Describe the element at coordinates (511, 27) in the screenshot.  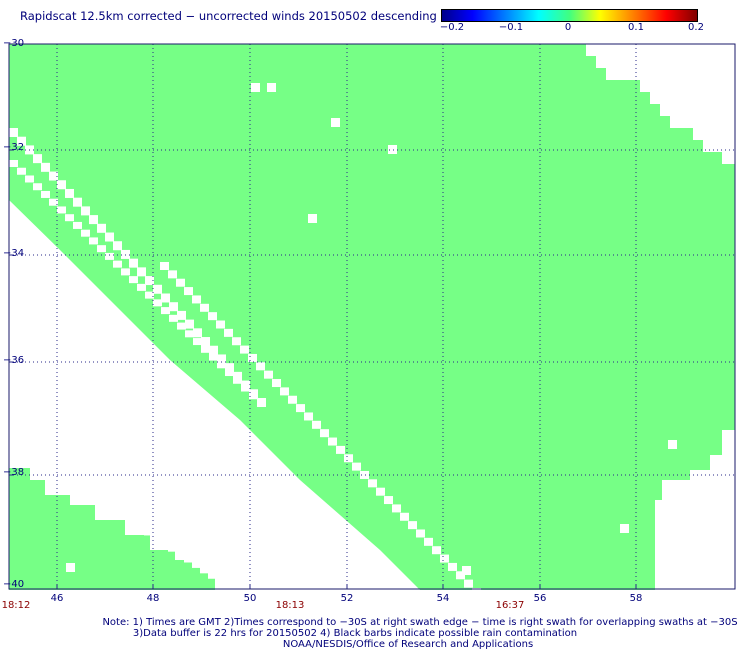
I see `colorbar-label-neg: −0.1` at that location.